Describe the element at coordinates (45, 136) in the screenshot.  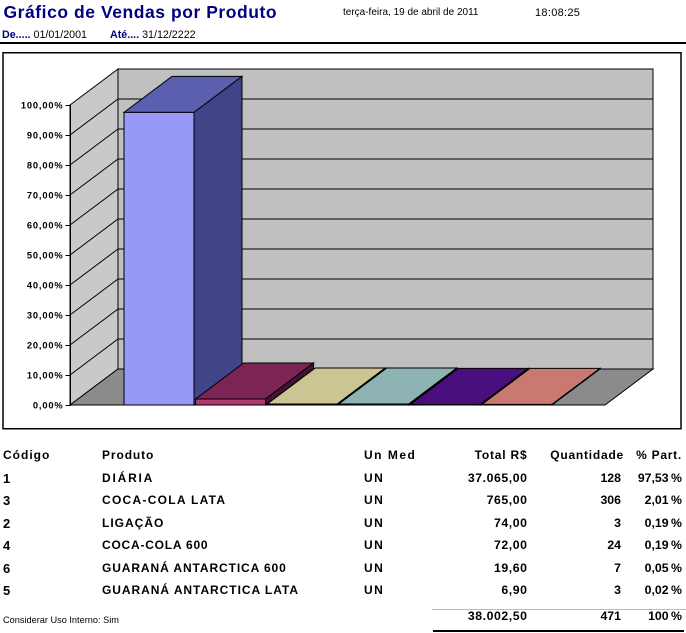
I see `svg-text: 90,00%` at that location.